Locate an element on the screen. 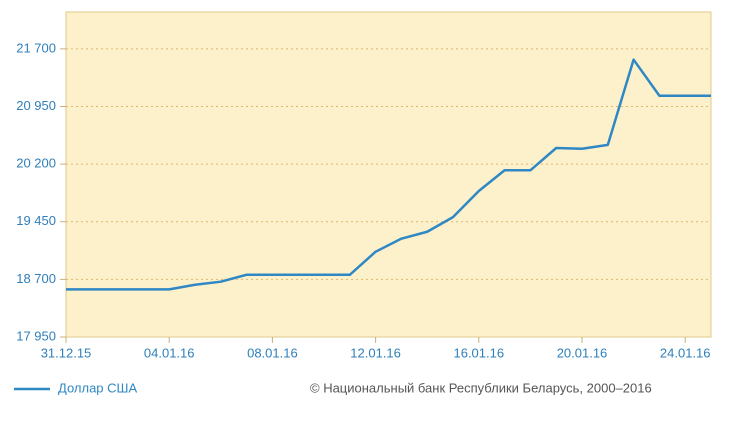 Image resolution: width=733 pixels, height=424 pixels. x-tick-label: 24.01.16 is located at coordinates (685, 352).